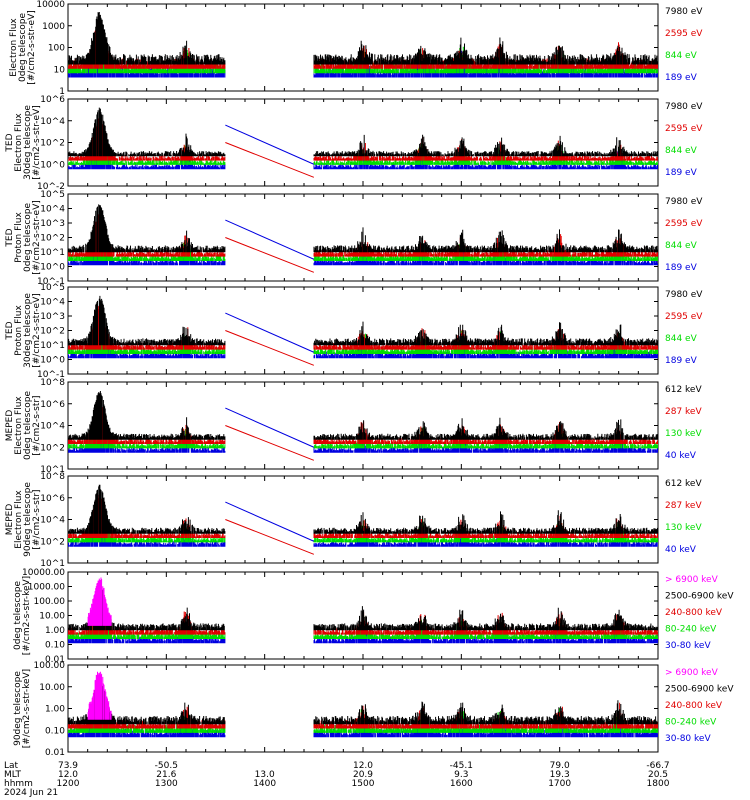  I want to click on y-axis-label: MEPED, so click(10, 520).